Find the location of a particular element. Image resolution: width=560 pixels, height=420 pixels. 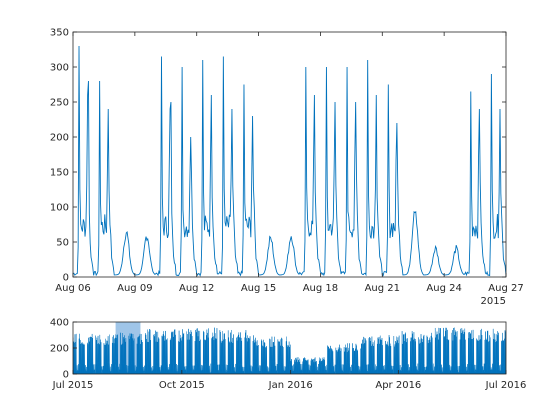

main-y-tick-label: 50 is located at coordinates (62, 243).